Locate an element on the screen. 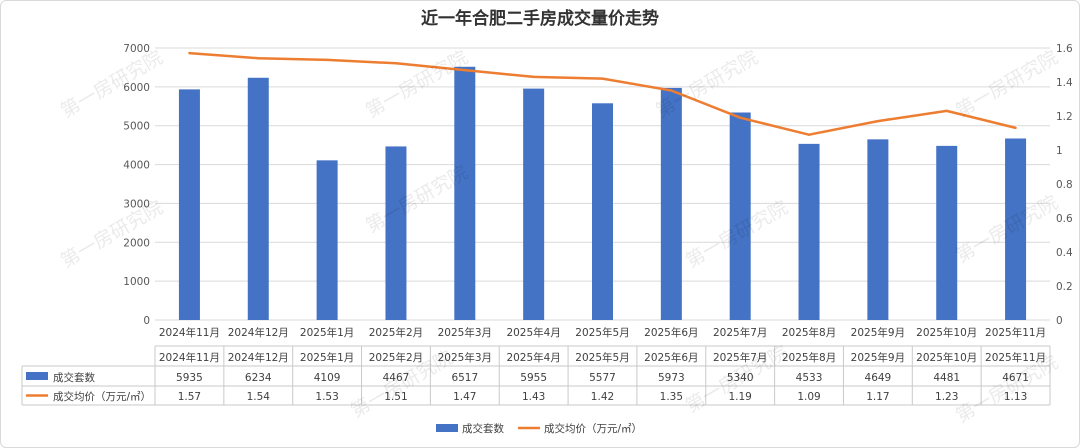 This screenshot has width=1080, height=448. y-right-tick-label: 1.2 is located at coordinates (1064, 117).